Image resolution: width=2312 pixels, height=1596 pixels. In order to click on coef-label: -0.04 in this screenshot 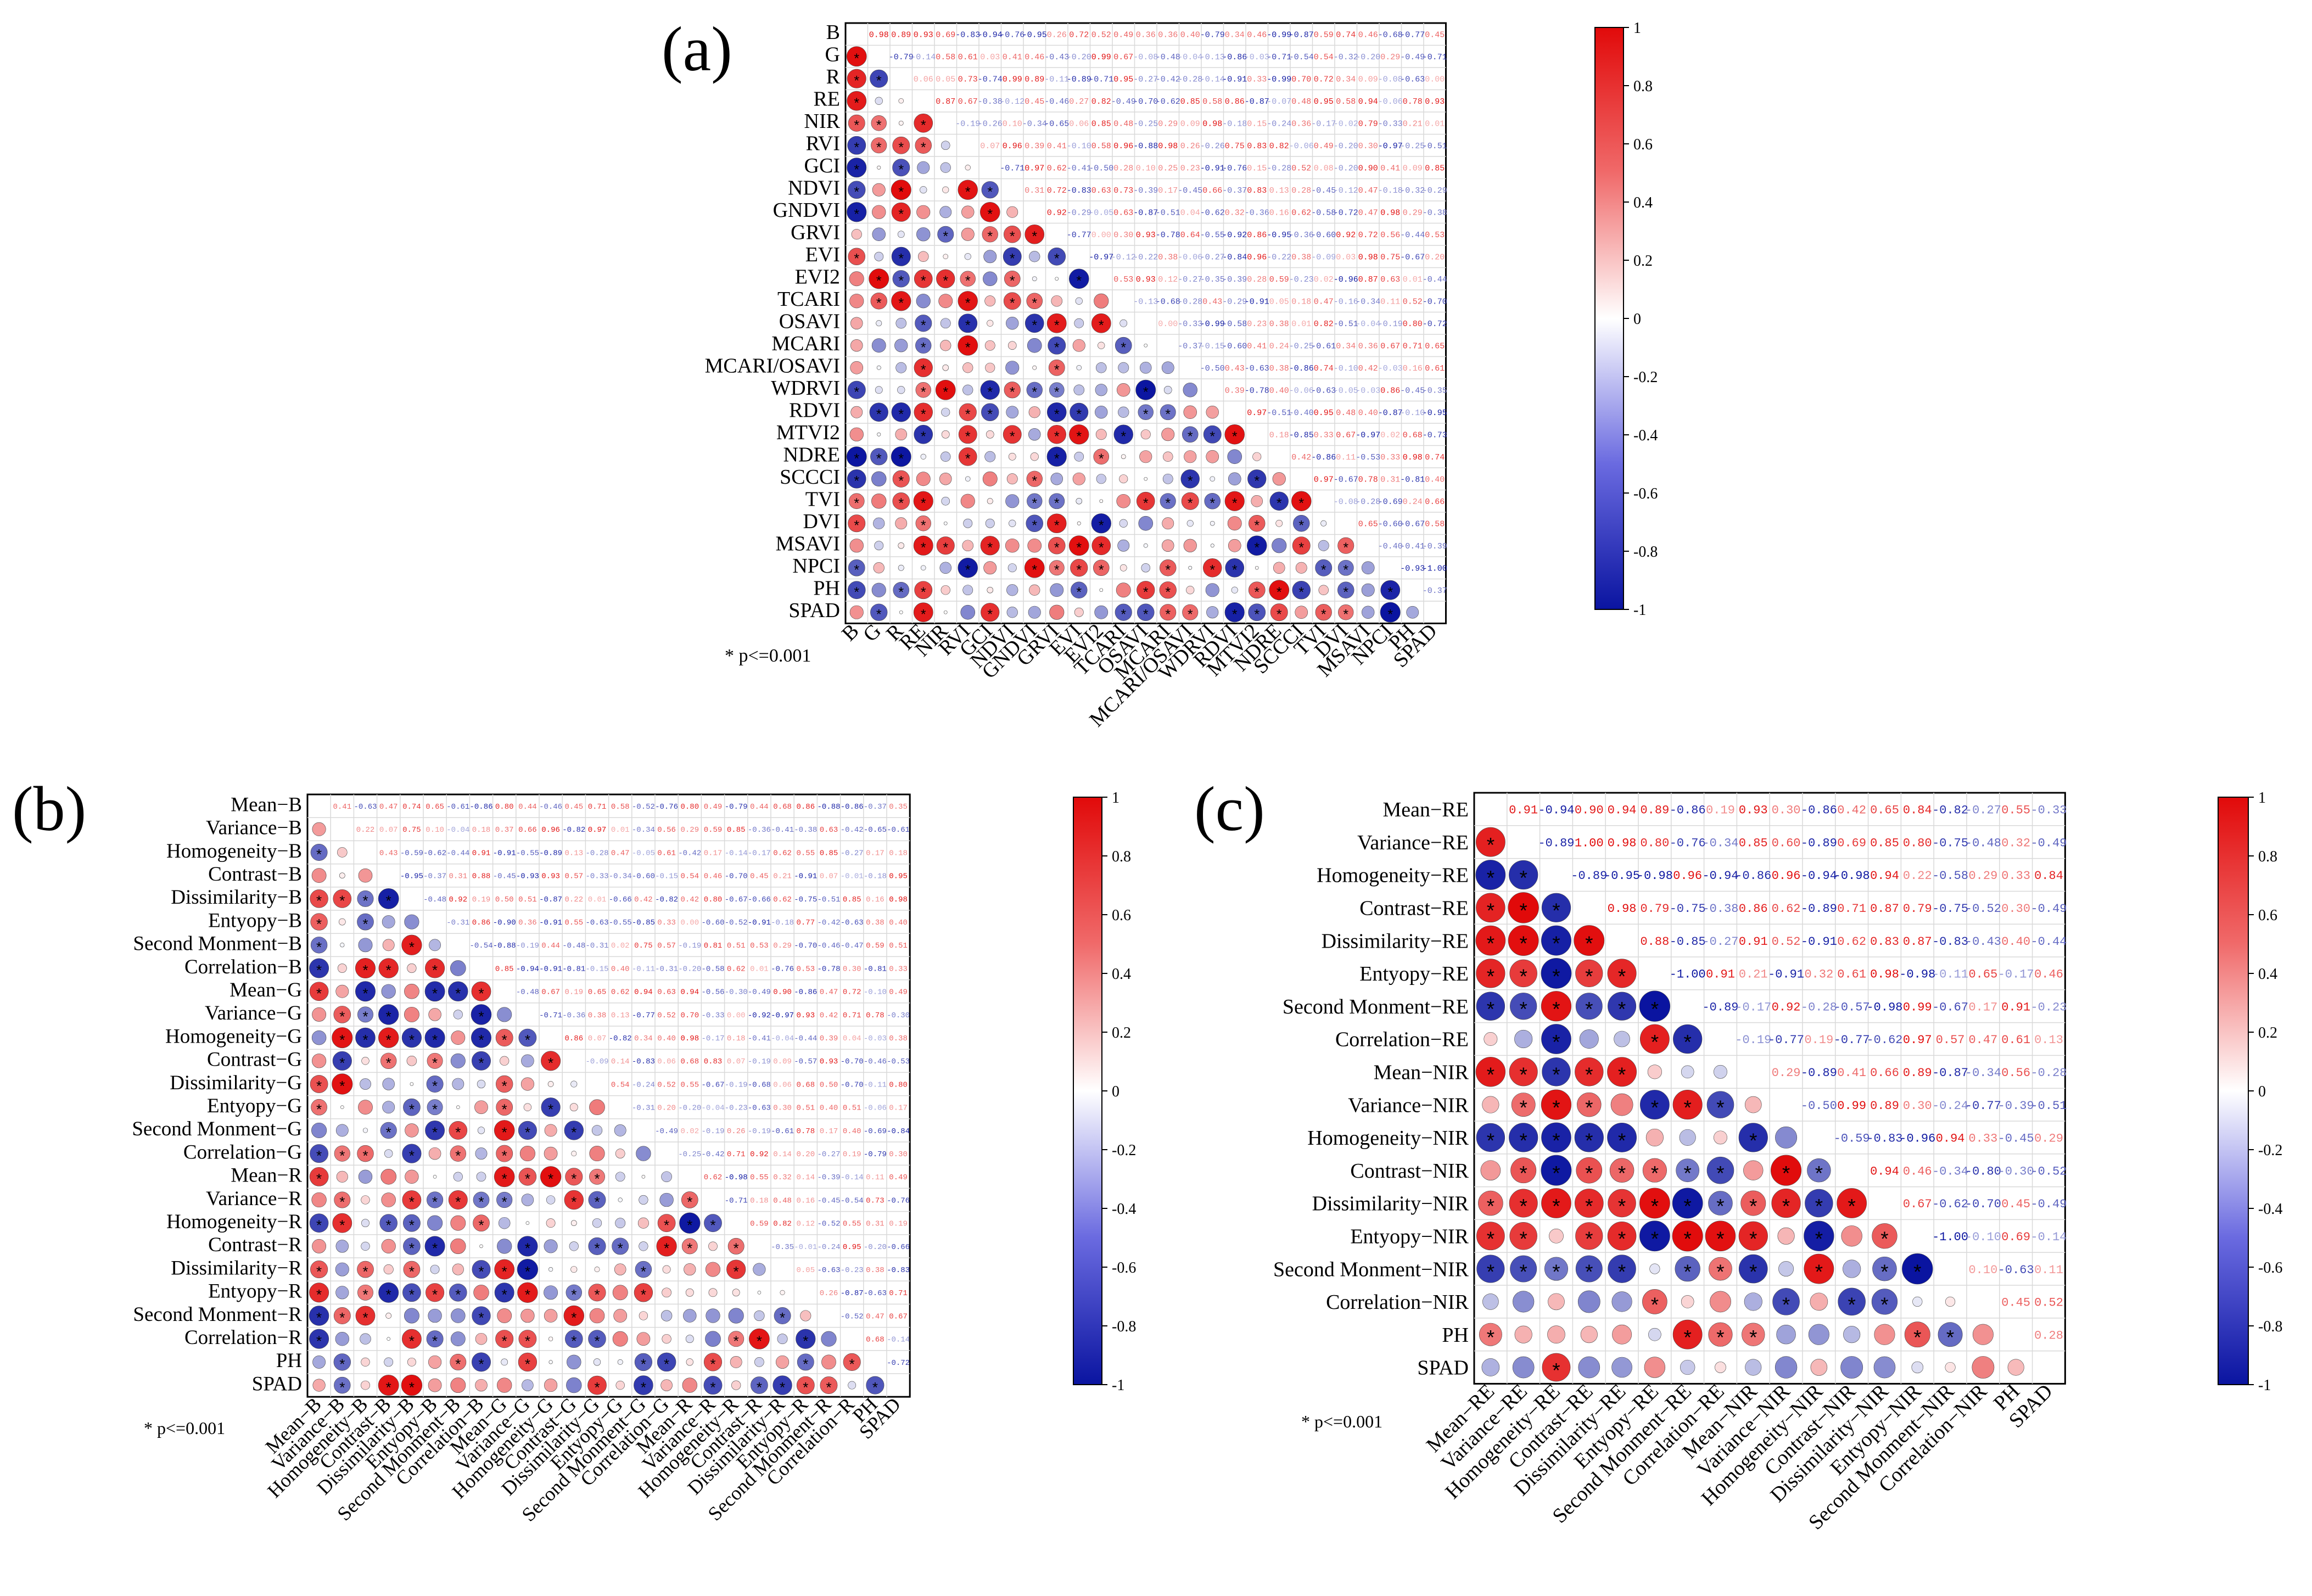, I will do `click(712, 1108)`.